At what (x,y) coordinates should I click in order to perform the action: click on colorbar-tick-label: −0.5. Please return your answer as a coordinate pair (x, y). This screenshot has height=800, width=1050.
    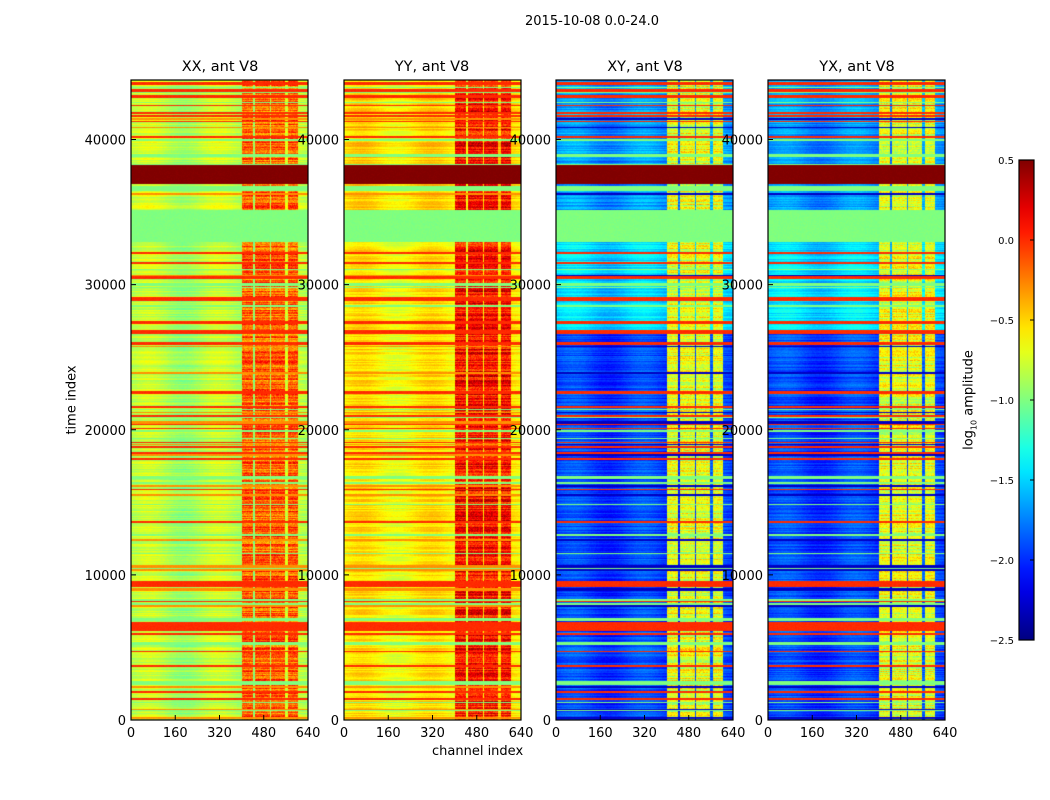
    Looking at the image, I should click on (1002, 321).